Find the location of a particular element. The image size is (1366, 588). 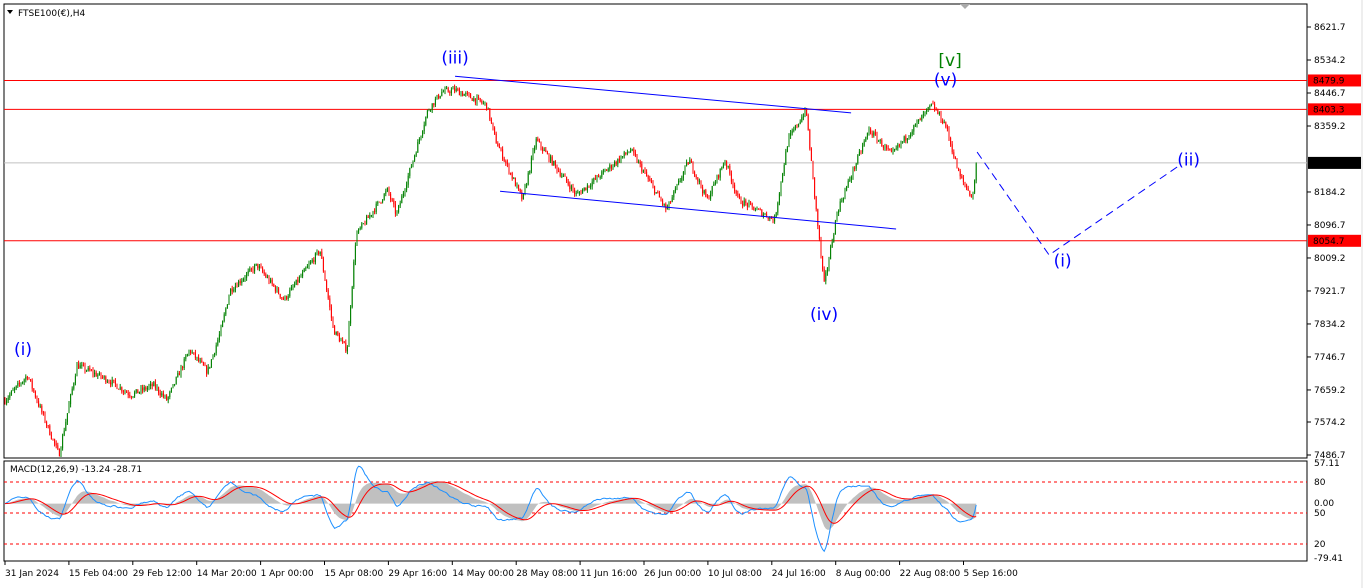

dropdown-triangle-icon is located at coordinates (10, 12).